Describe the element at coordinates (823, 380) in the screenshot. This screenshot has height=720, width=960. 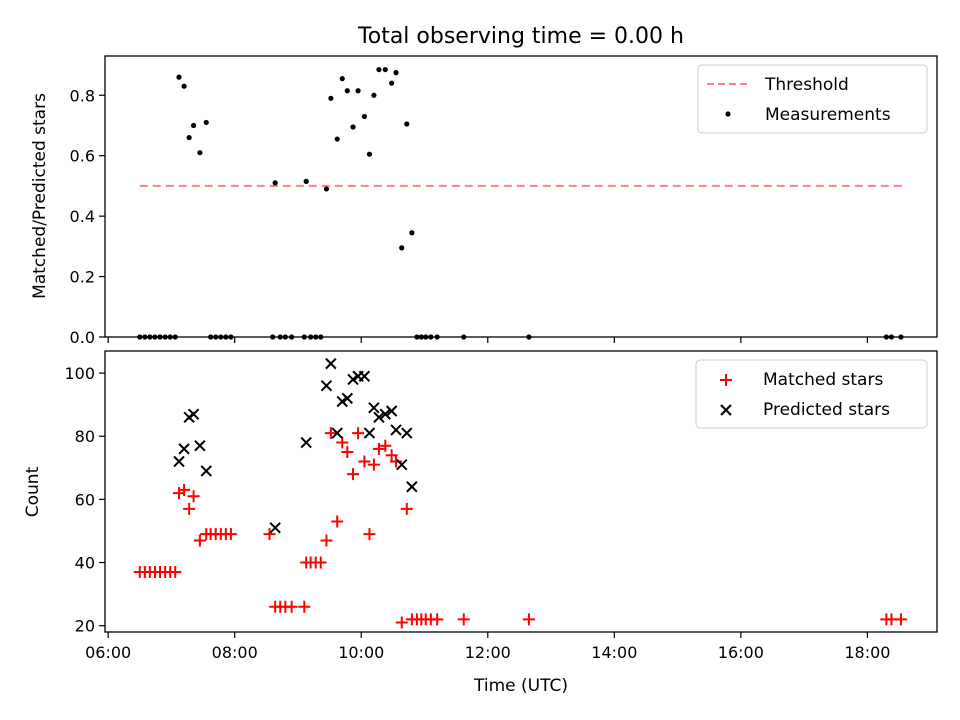
I see `legend-matched-label: Matched stars` at that location.